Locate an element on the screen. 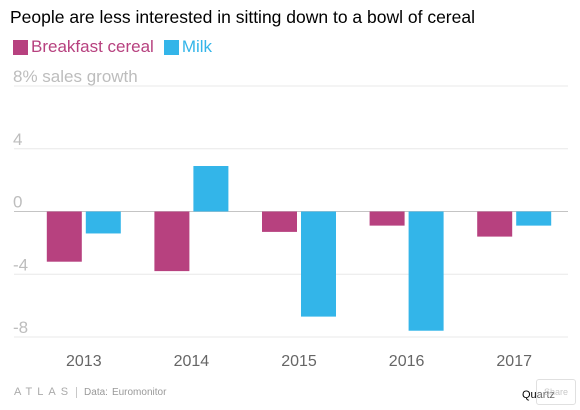  legend-swatch-milk is located at coordinates (171, 47).